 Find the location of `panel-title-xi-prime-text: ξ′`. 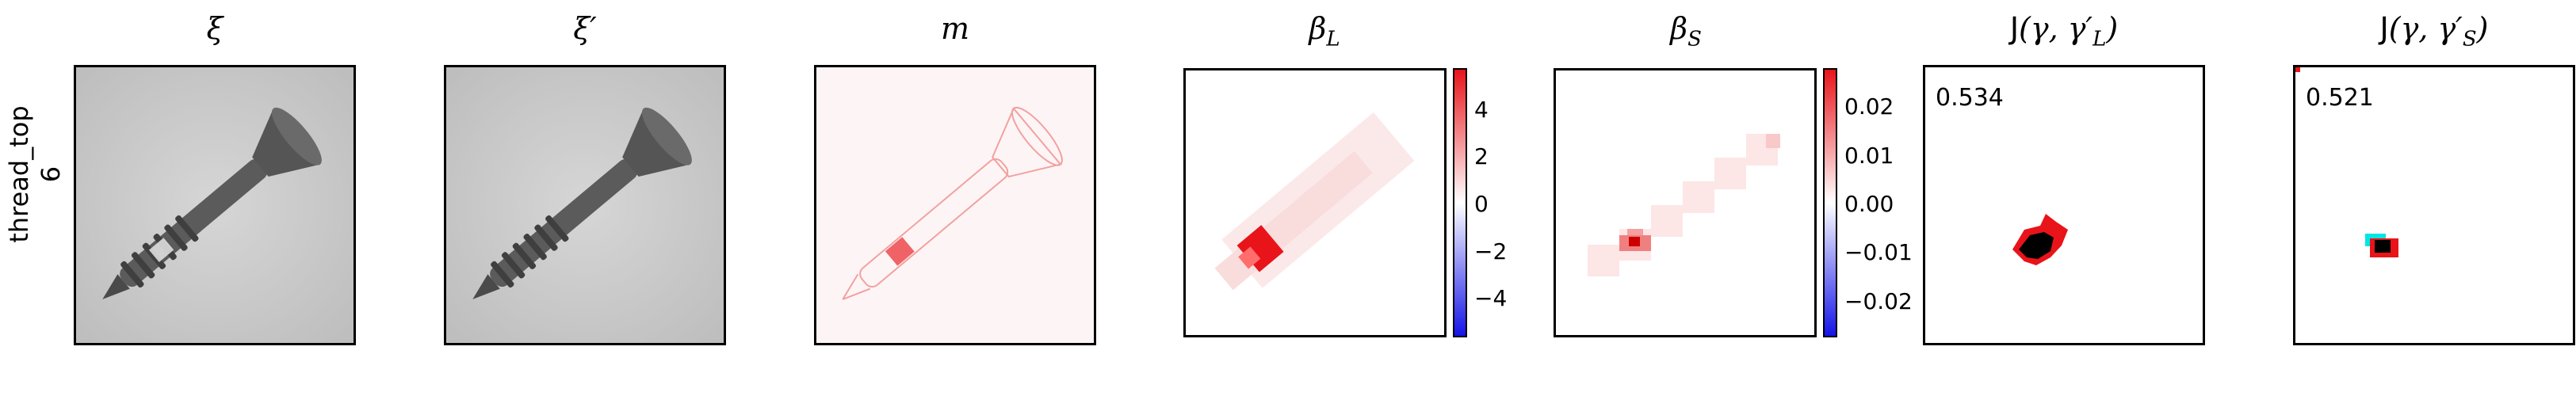

panel-title-xi-prime-text: ξ′ is located at coordinates (585, 28).